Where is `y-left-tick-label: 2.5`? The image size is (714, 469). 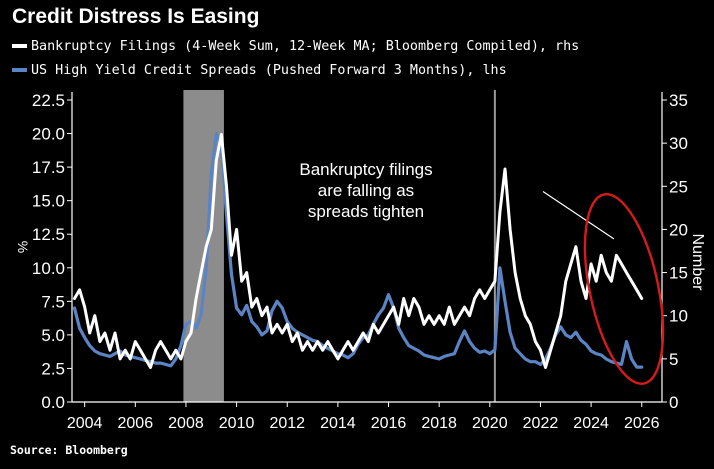 y-left-tick-label: 2.5 is located at coordinates (53, 368).